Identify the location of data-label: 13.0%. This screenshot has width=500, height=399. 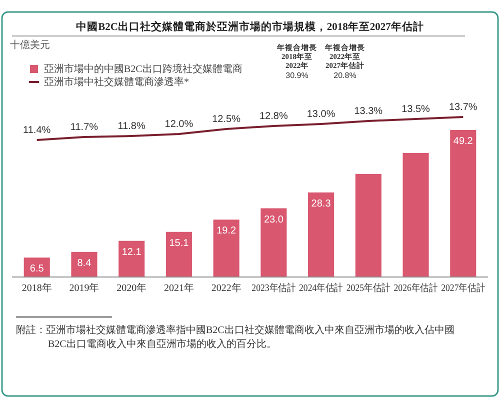
(321, 114).